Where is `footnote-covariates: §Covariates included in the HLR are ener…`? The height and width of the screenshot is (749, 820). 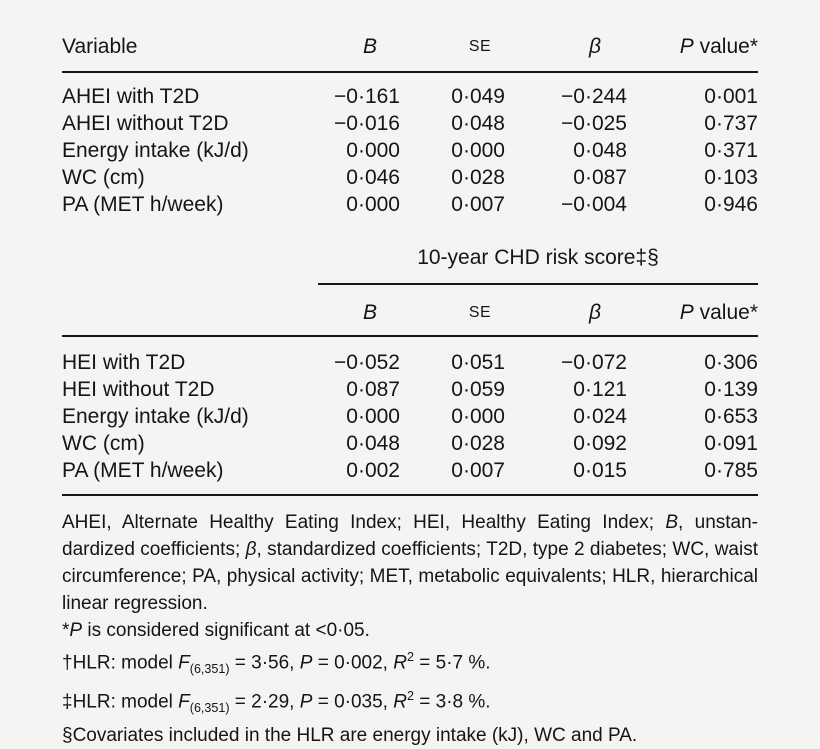 footnote-covariates: §Covariates included in the HLR are ener… is located at coordinates (350, 736).